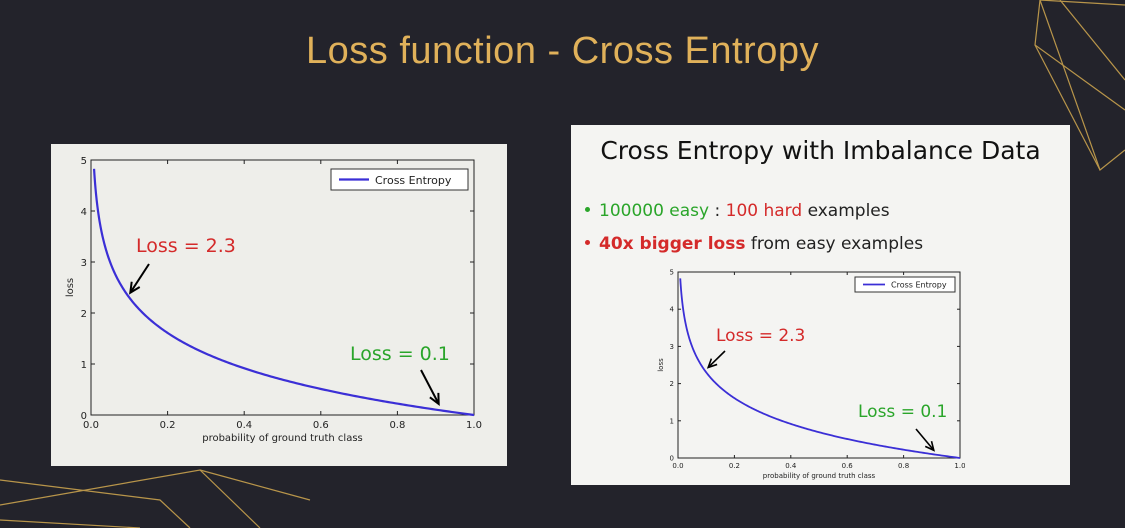 Image resolution: width=1125 pixels, height=528 pixels. I want to click on bullet-item-easy-hard: 100000 easy : 100 hard examples, so click(754, 215).